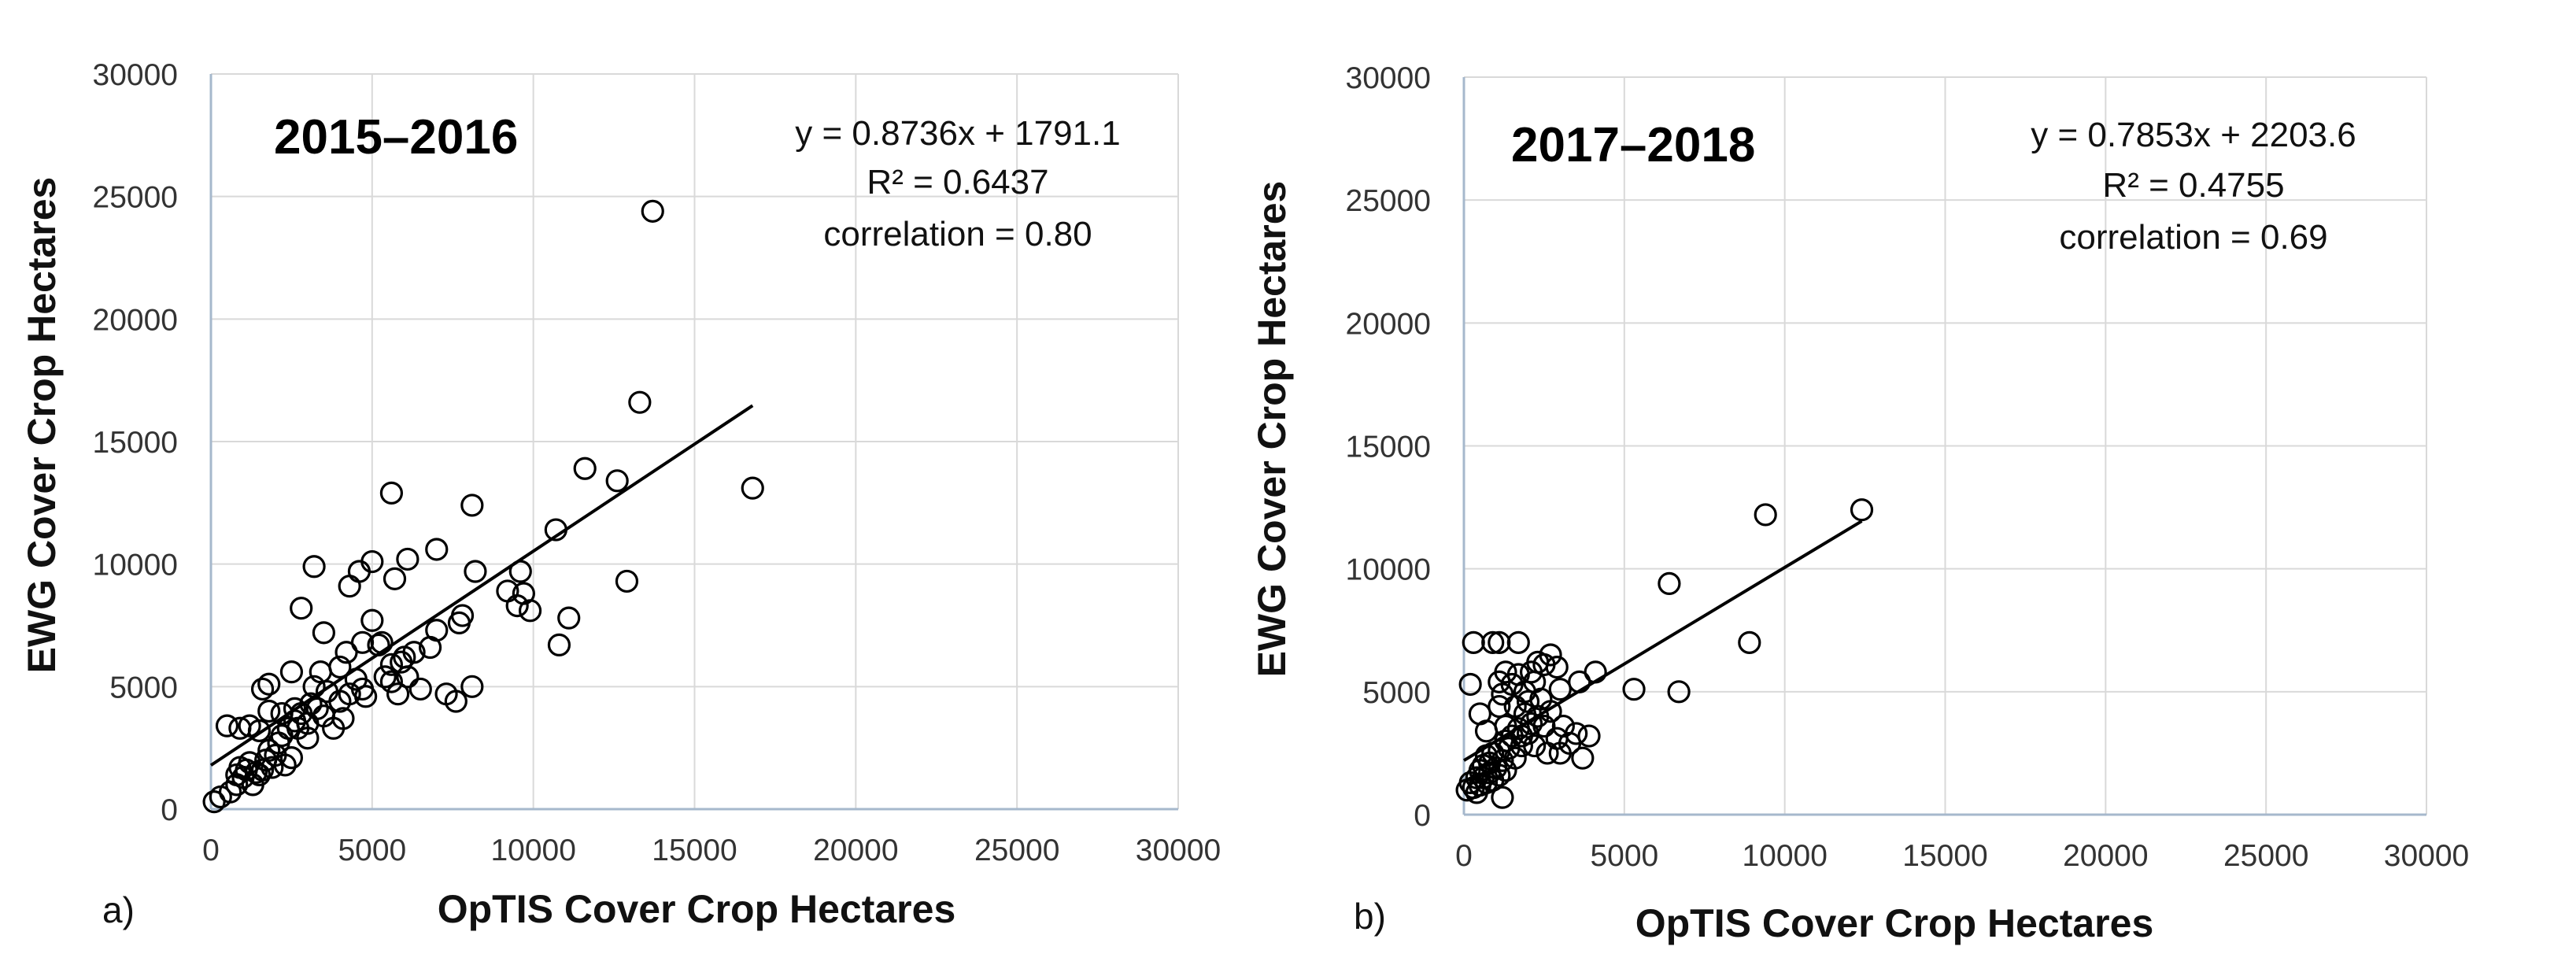 The image size is (2576, 976). I want to click on panel-a-y-tick-label: 25000, so click(135, 198).